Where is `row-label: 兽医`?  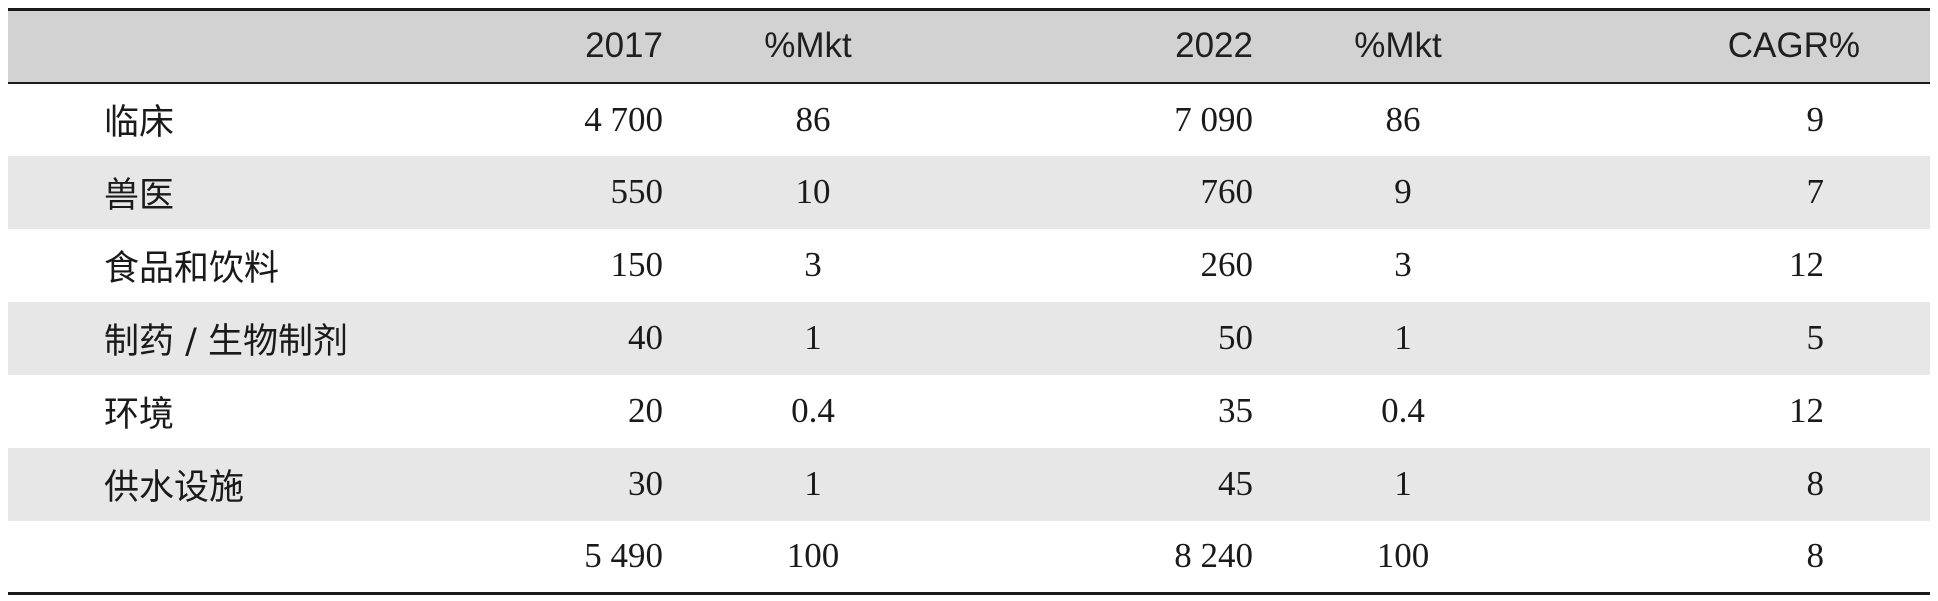 row-label: 兽医 is located at coordinates (139, 195).